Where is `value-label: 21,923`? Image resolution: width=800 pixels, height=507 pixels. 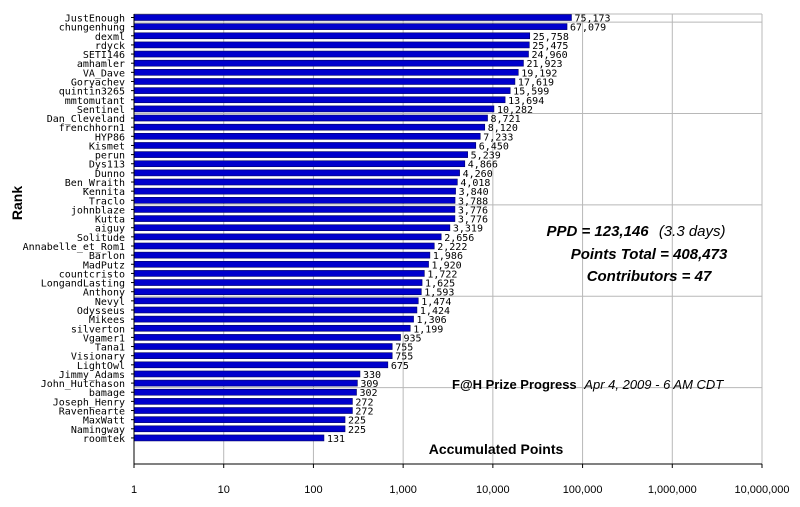
value-label: 21,923 is located at coordinates (544, 64).